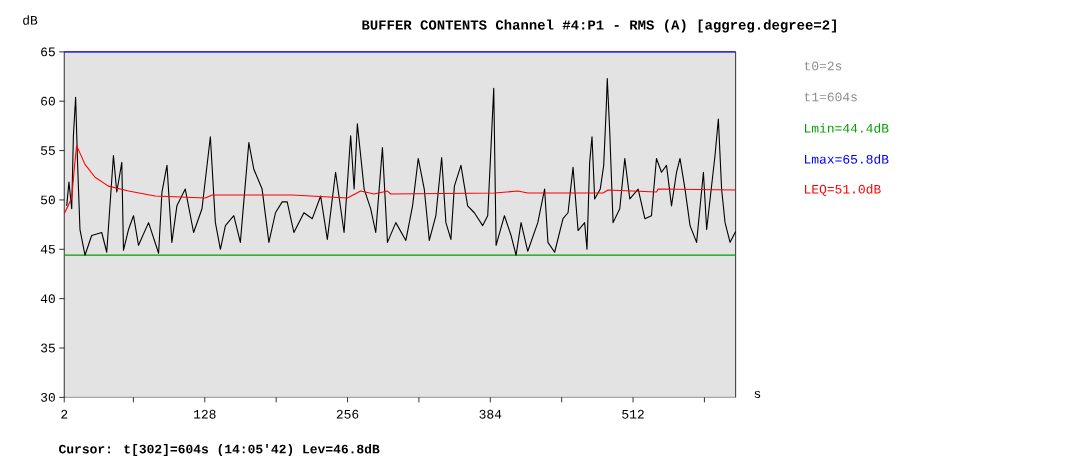 The width and height of the screenshot is (1077, 464). I want to click on chart-title: BUFFER CONTENTS Channel #4:P1 - RMS (A) [aggreg.degree=2], so click(599, 26).